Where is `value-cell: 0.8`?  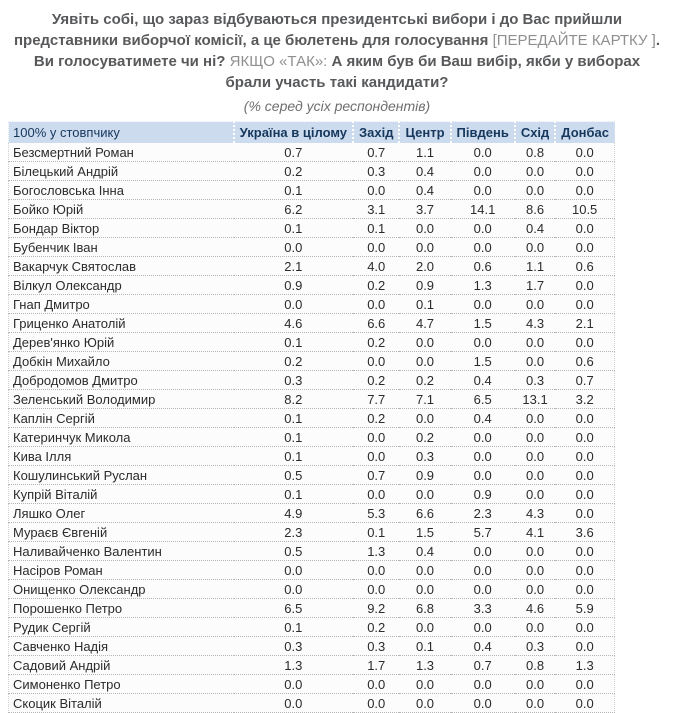
value-cell: 0.8 is located at coordinates (535, 665).